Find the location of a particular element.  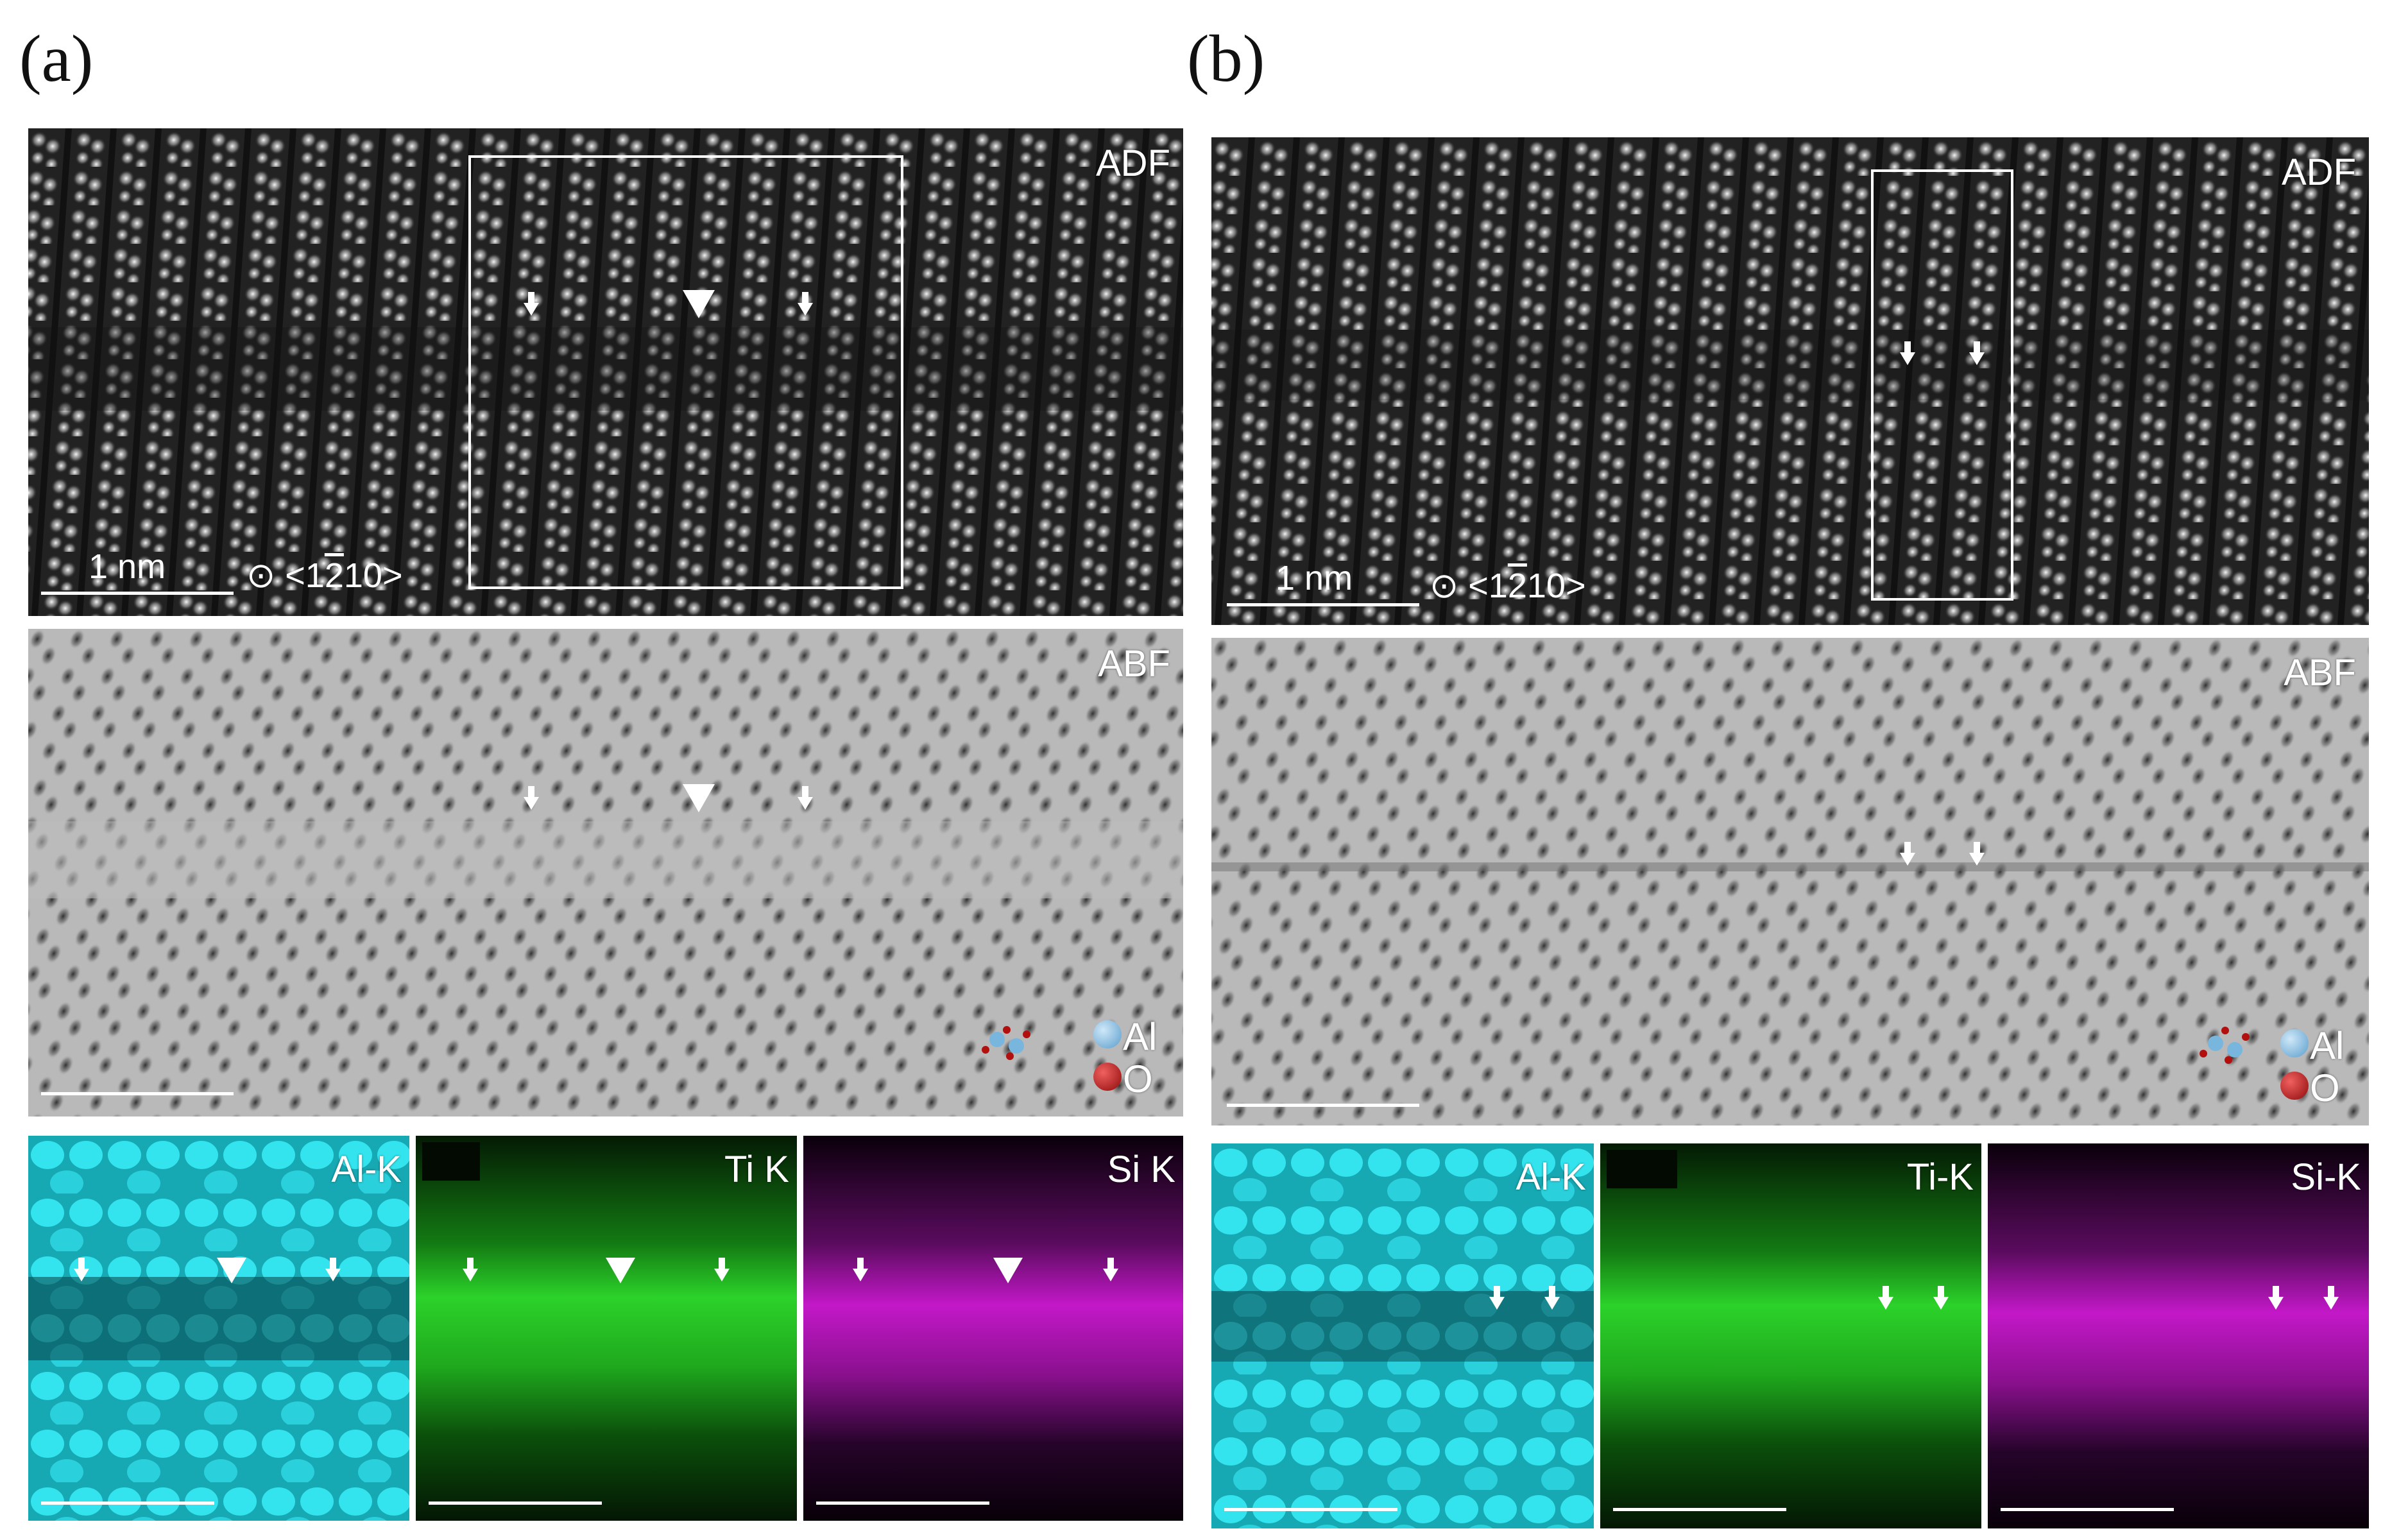

eds-map-ti: Ti-K is located at coordinates (1790, 1336).